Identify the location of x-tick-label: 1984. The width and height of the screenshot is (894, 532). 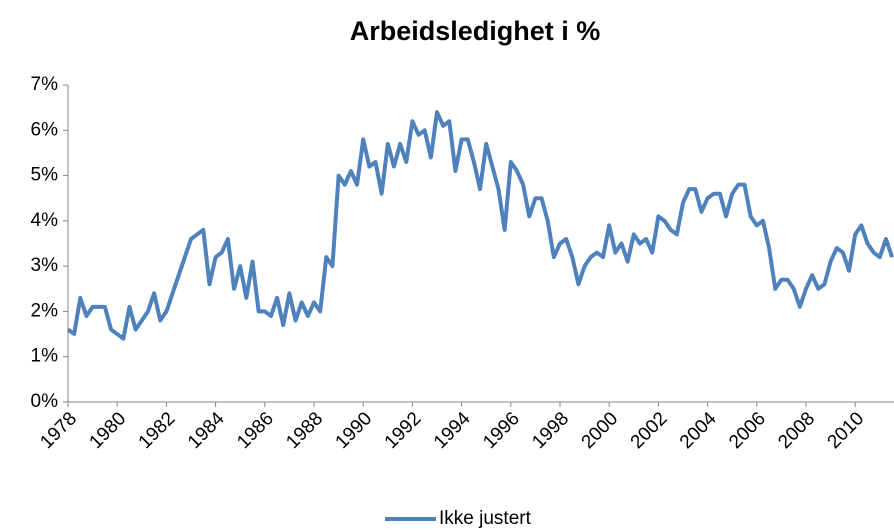
(206, 430).